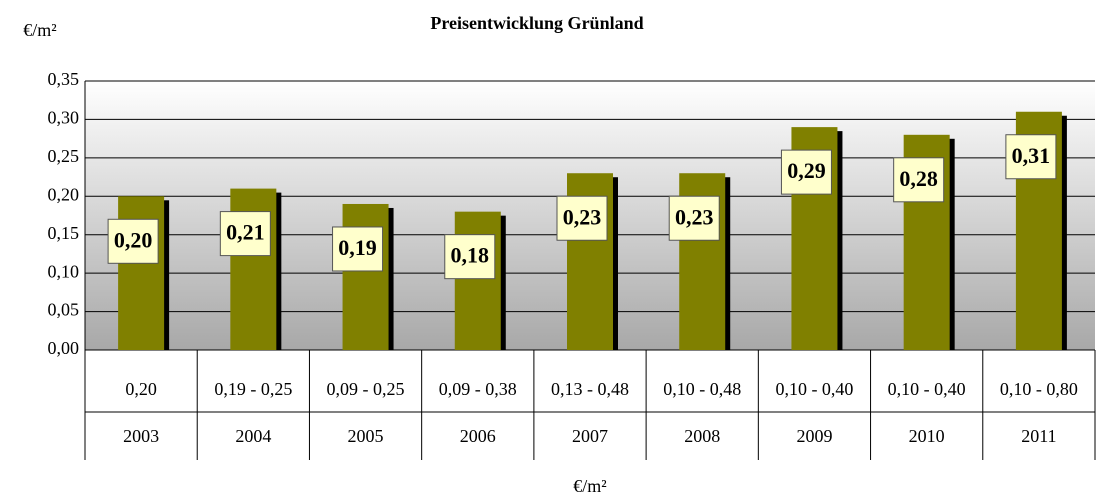 The image size is (1103, 501). Describe the element at coordinates (64, 233) in the screenshot. I see `y-tick-label: 0,15` at that location.